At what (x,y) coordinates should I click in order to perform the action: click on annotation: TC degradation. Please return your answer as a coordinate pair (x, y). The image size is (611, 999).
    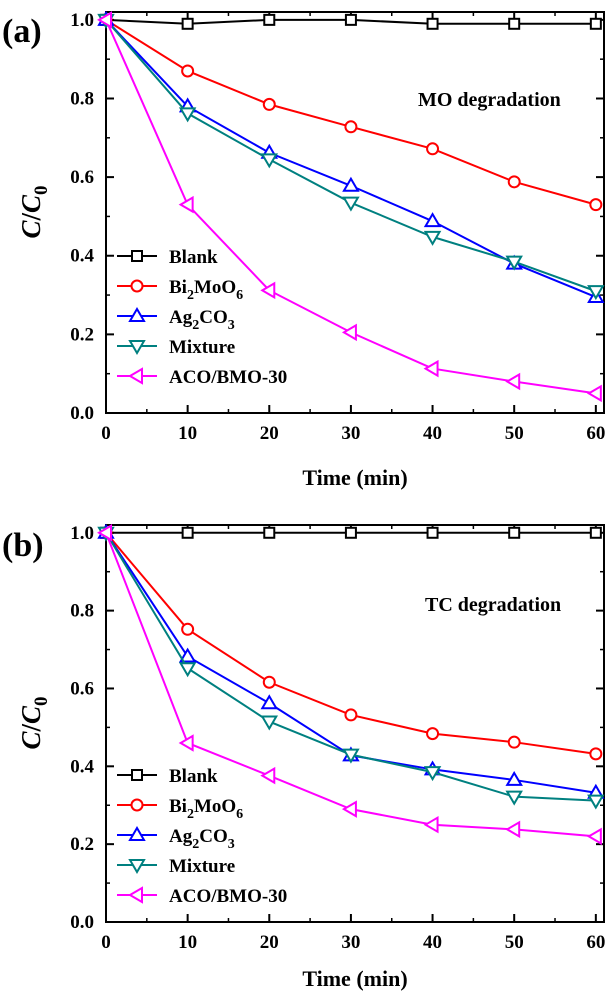
    Looking at the image, I should click on (493, 605).